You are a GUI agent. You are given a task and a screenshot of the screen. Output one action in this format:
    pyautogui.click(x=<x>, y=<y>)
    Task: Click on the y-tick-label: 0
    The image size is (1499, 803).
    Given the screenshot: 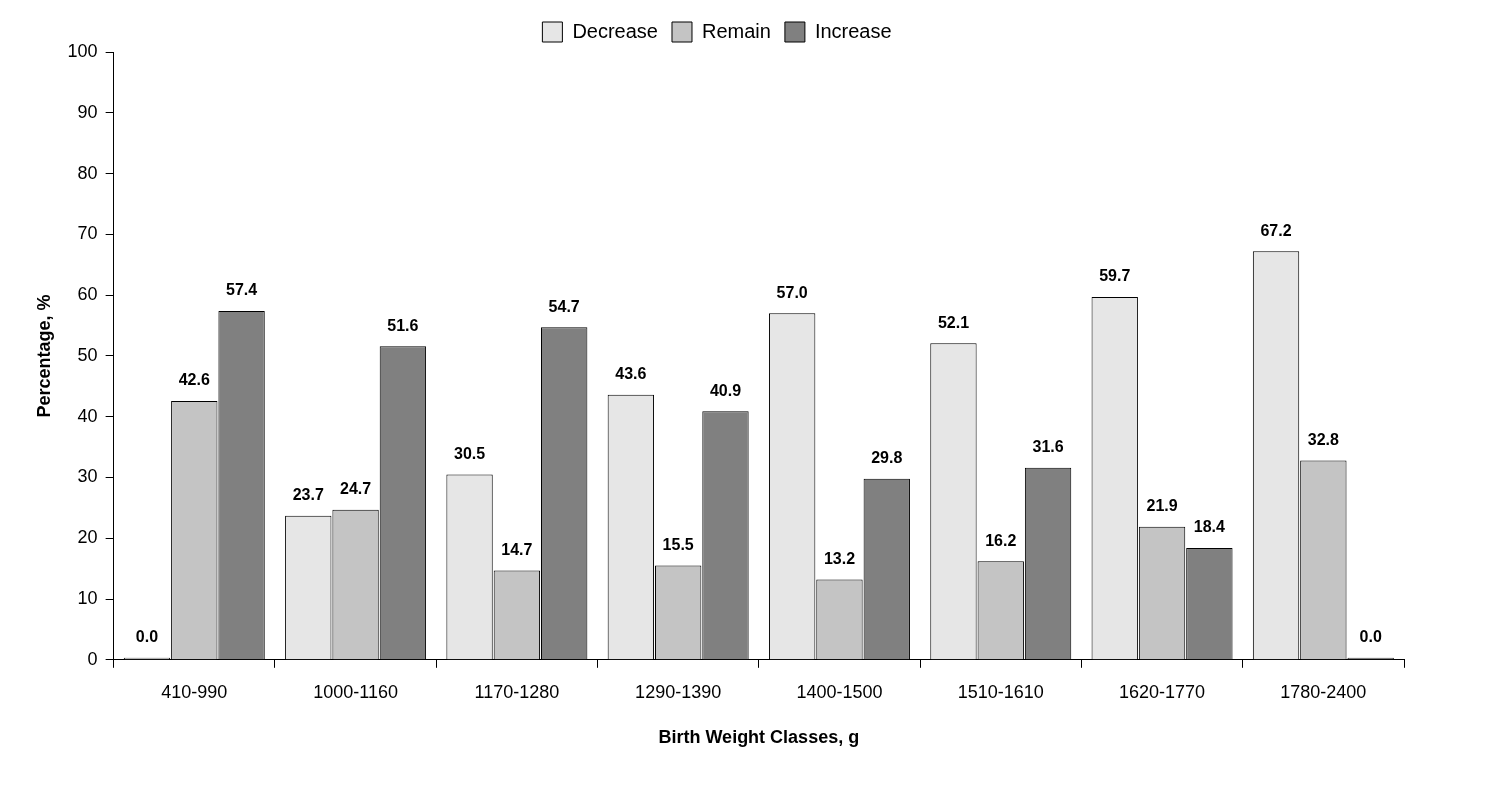 What is the action you would take?
    pyautogui.click(x=92, y=658)
    